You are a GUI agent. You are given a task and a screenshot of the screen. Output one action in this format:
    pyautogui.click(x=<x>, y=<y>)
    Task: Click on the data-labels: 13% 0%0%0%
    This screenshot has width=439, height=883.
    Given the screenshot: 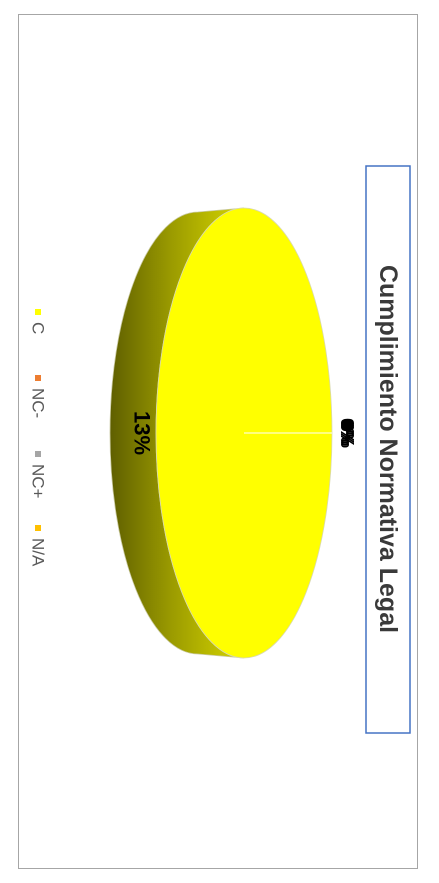 What is the action you would take?
    pyautogui.click(x=244, y=433)
    